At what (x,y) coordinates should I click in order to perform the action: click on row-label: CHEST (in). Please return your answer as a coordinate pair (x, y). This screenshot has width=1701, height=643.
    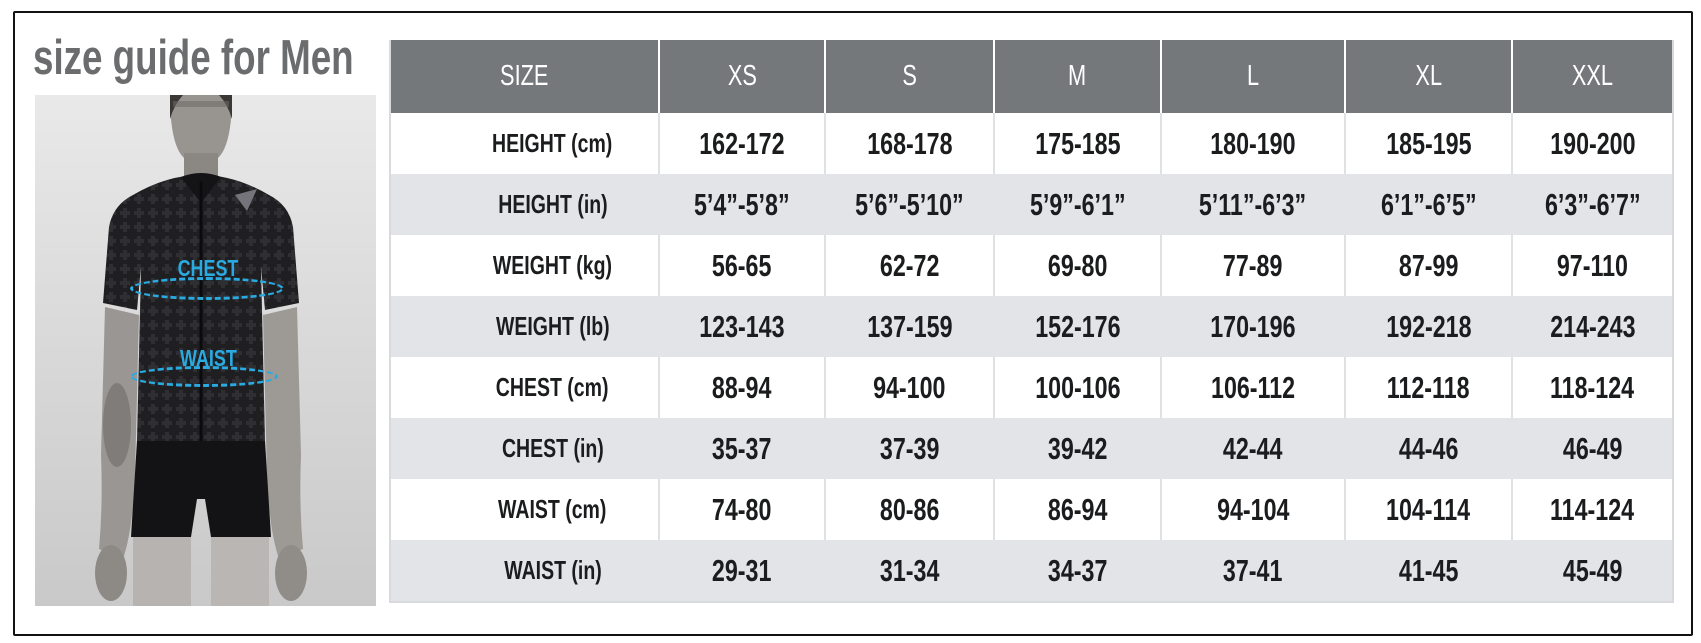
    Looking at the image, I should click on (552, 448).